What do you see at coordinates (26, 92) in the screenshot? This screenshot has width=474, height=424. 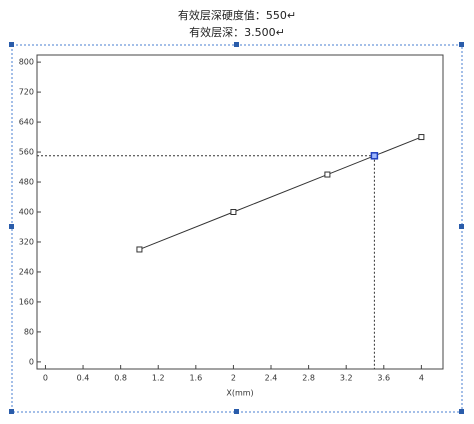 I see `y-tick-label: 720` at bounding box center [26, 92].